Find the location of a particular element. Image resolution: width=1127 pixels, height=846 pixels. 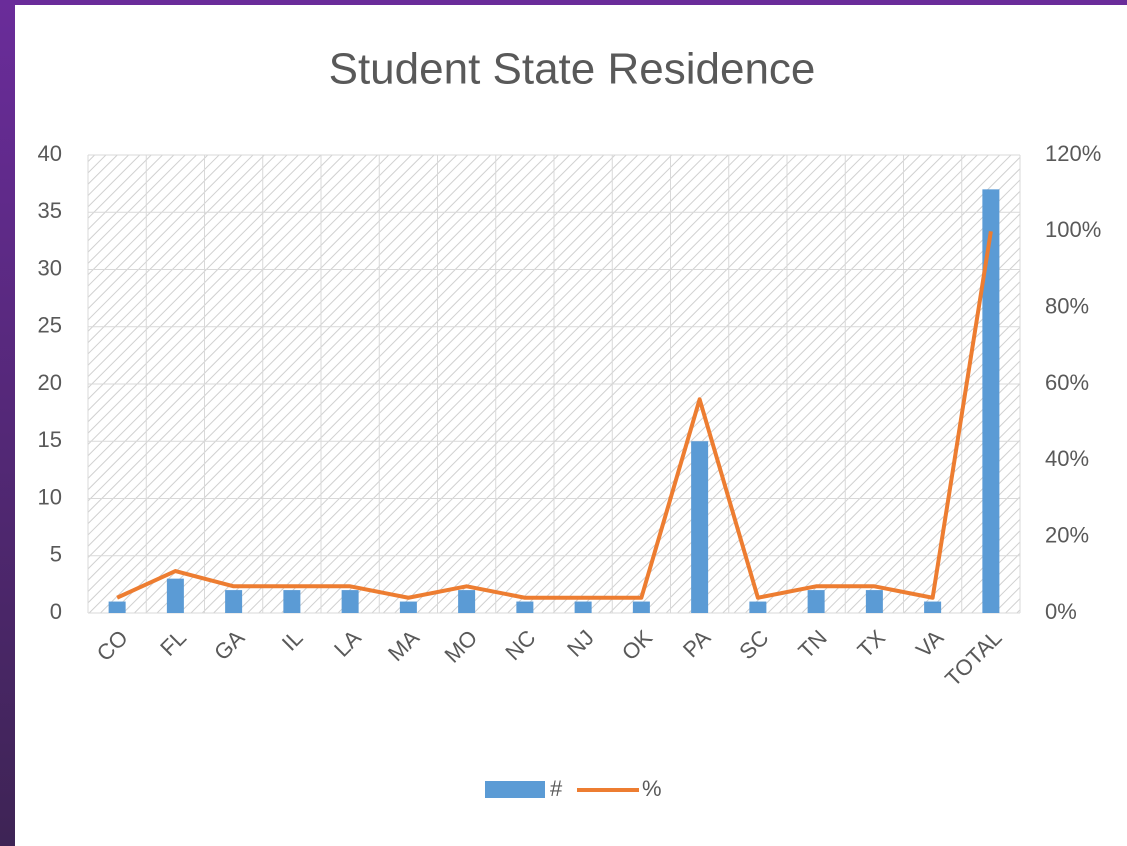

y2-tick-label: 80% is located at coordinates (1067, 305).